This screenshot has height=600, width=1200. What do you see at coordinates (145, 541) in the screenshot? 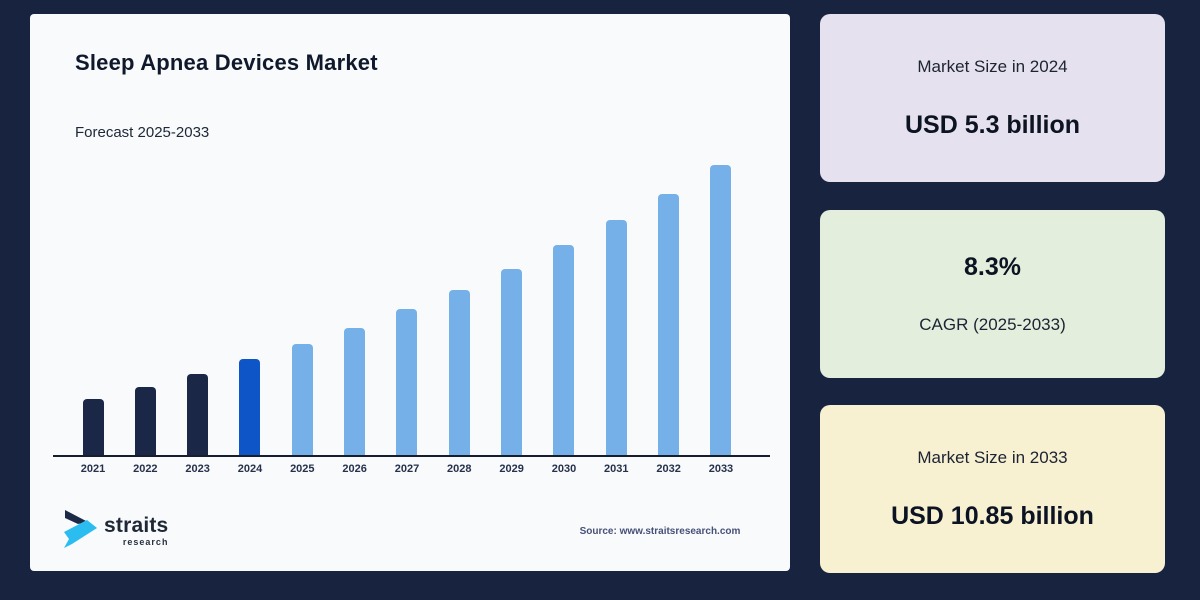
I see `logo-subname: research` at bounding box center [145, 541].